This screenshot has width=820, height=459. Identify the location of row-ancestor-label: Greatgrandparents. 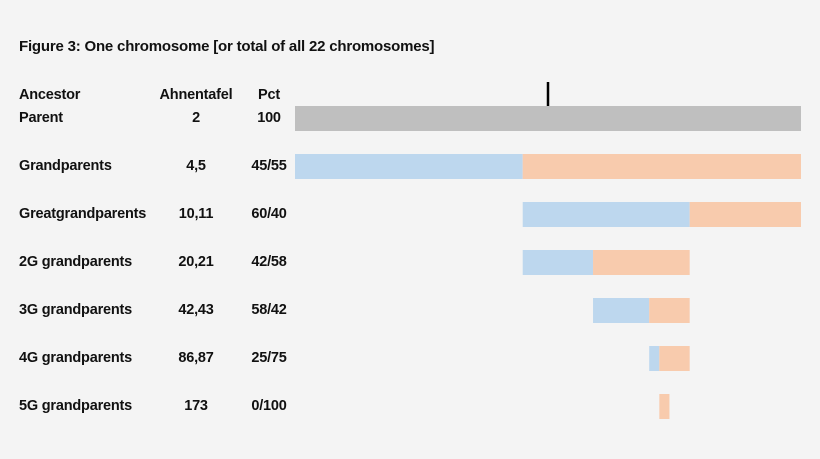
(83, 214).